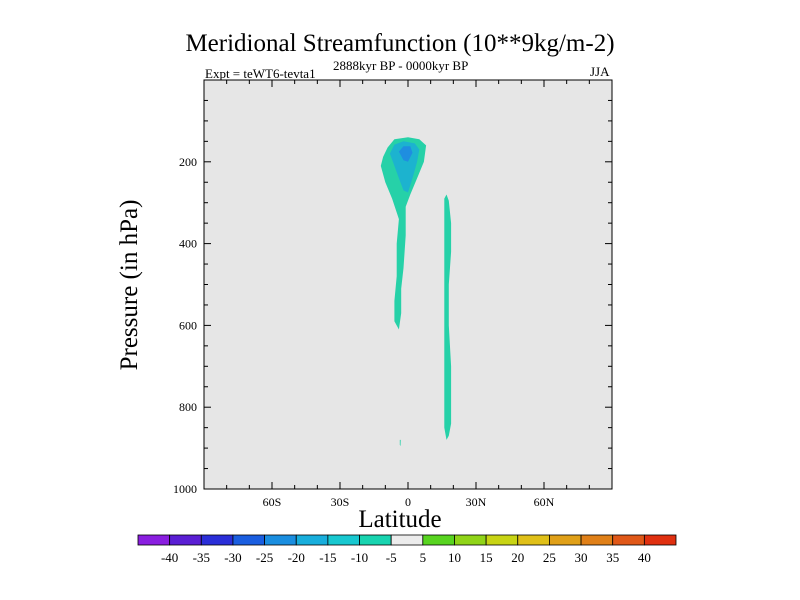  Describe the element at coordinates (296, 557) in the screenshot. I see `colorbar-label: -20` at that location.